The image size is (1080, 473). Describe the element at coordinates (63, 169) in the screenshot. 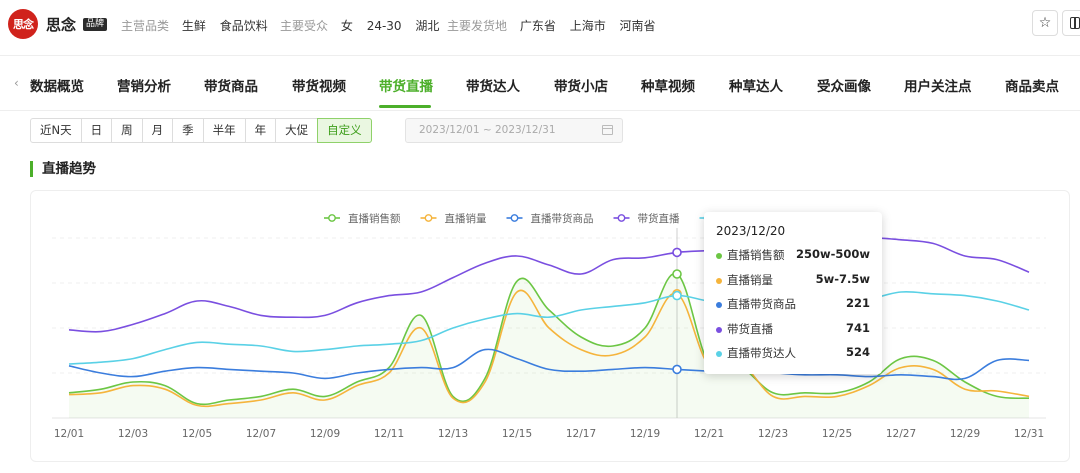

I see `section-title: 直播趋势` at that location.